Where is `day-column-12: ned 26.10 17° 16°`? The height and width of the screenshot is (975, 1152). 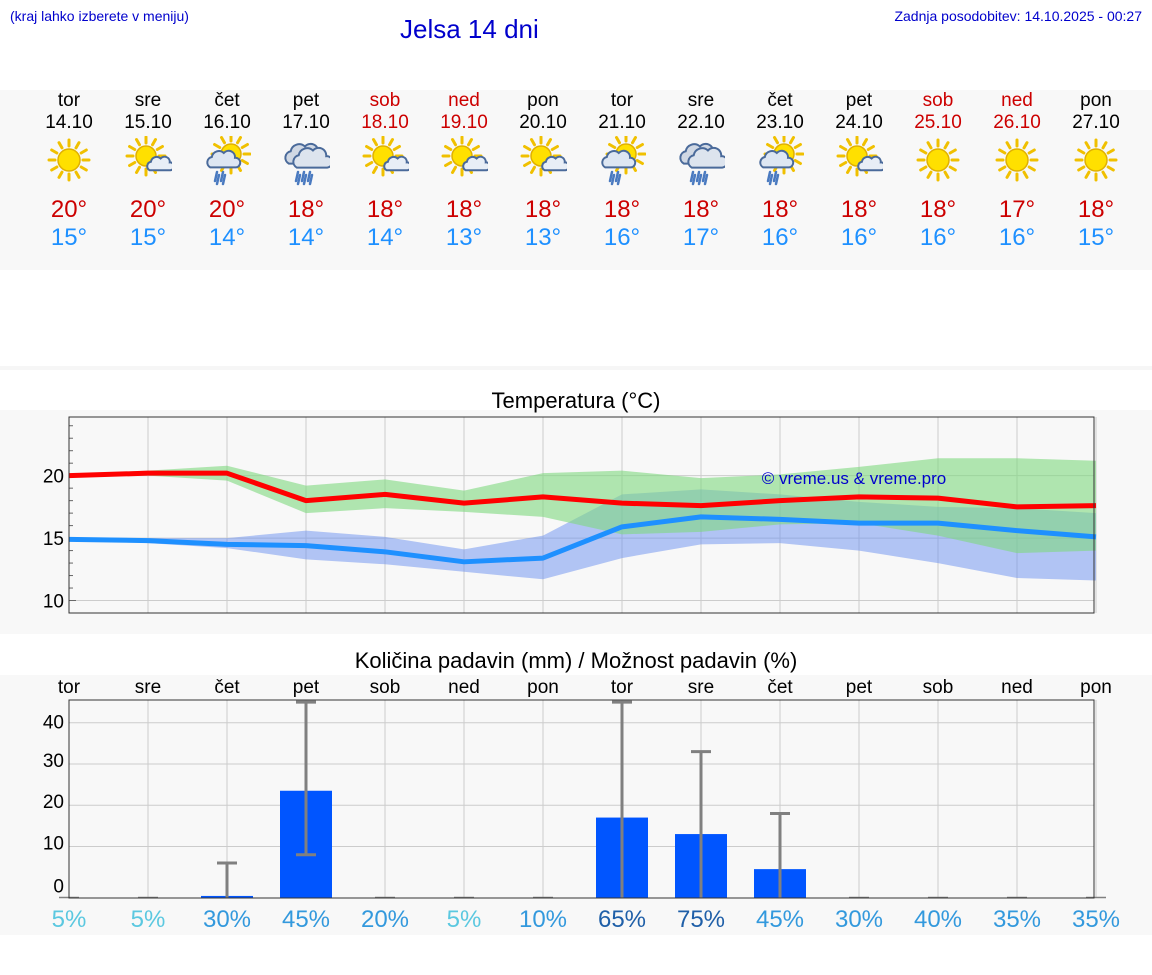
day-column-12: ned 26.10 17° 16° is located at coordinates (1017, 171).